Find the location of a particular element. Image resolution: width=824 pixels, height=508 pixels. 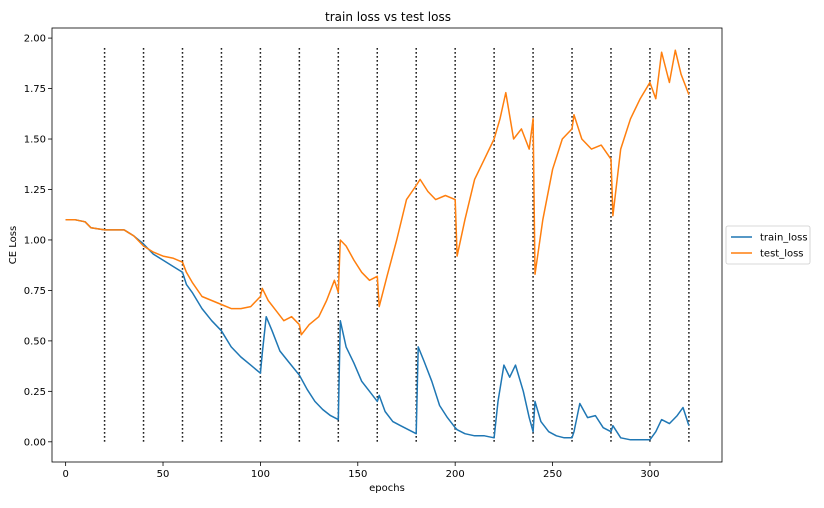

y-tick-label: 0.50 is located at coordinates (35, 341).